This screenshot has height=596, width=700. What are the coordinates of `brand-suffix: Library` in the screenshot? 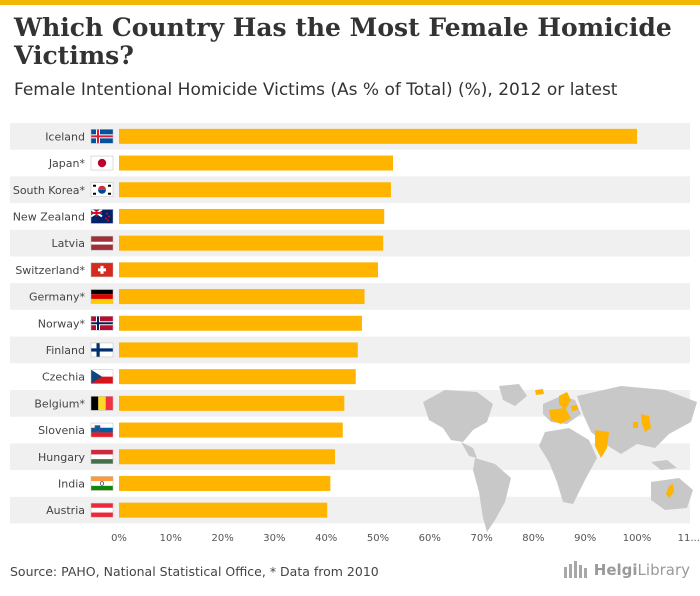 It's located at (663, 570).